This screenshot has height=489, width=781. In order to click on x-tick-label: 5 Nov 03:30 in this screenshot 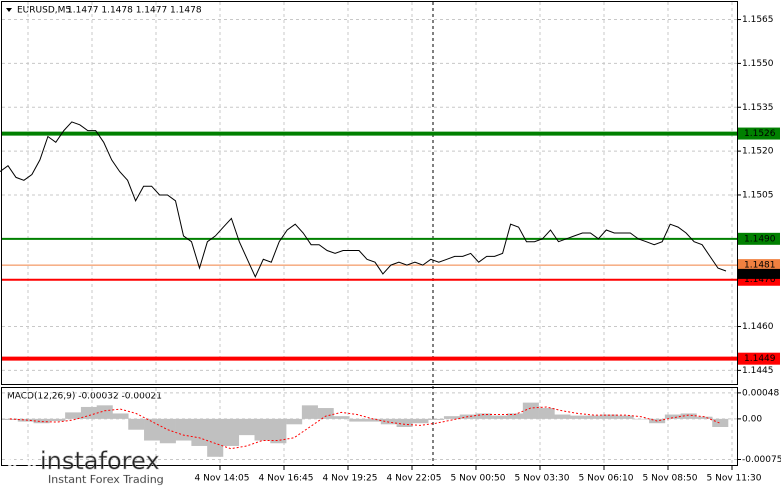, I will do `click(542, 479)`.